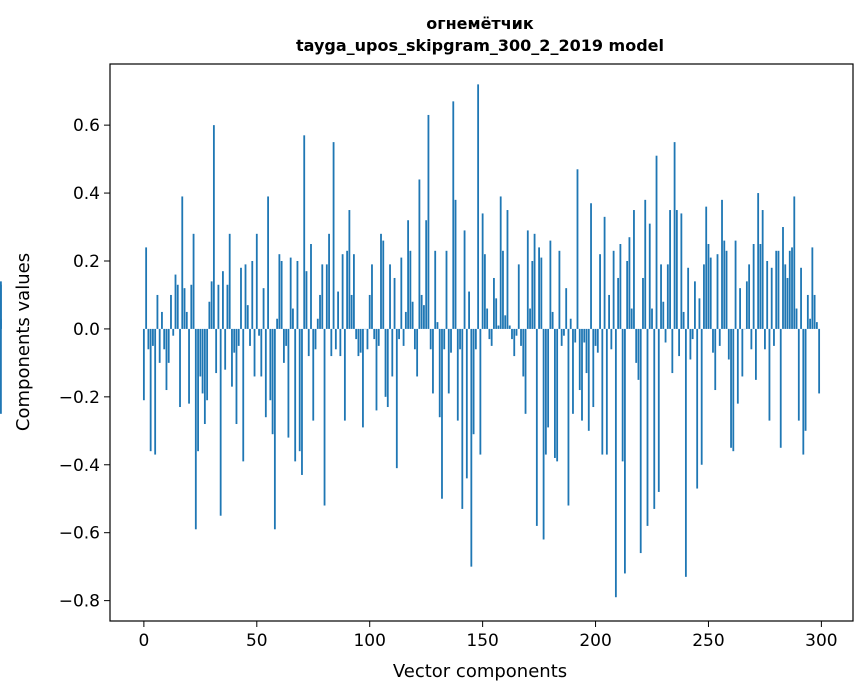 This screenshot has height=696, width=867. I want to click on x-tick-label: 0, so click(143, 641).